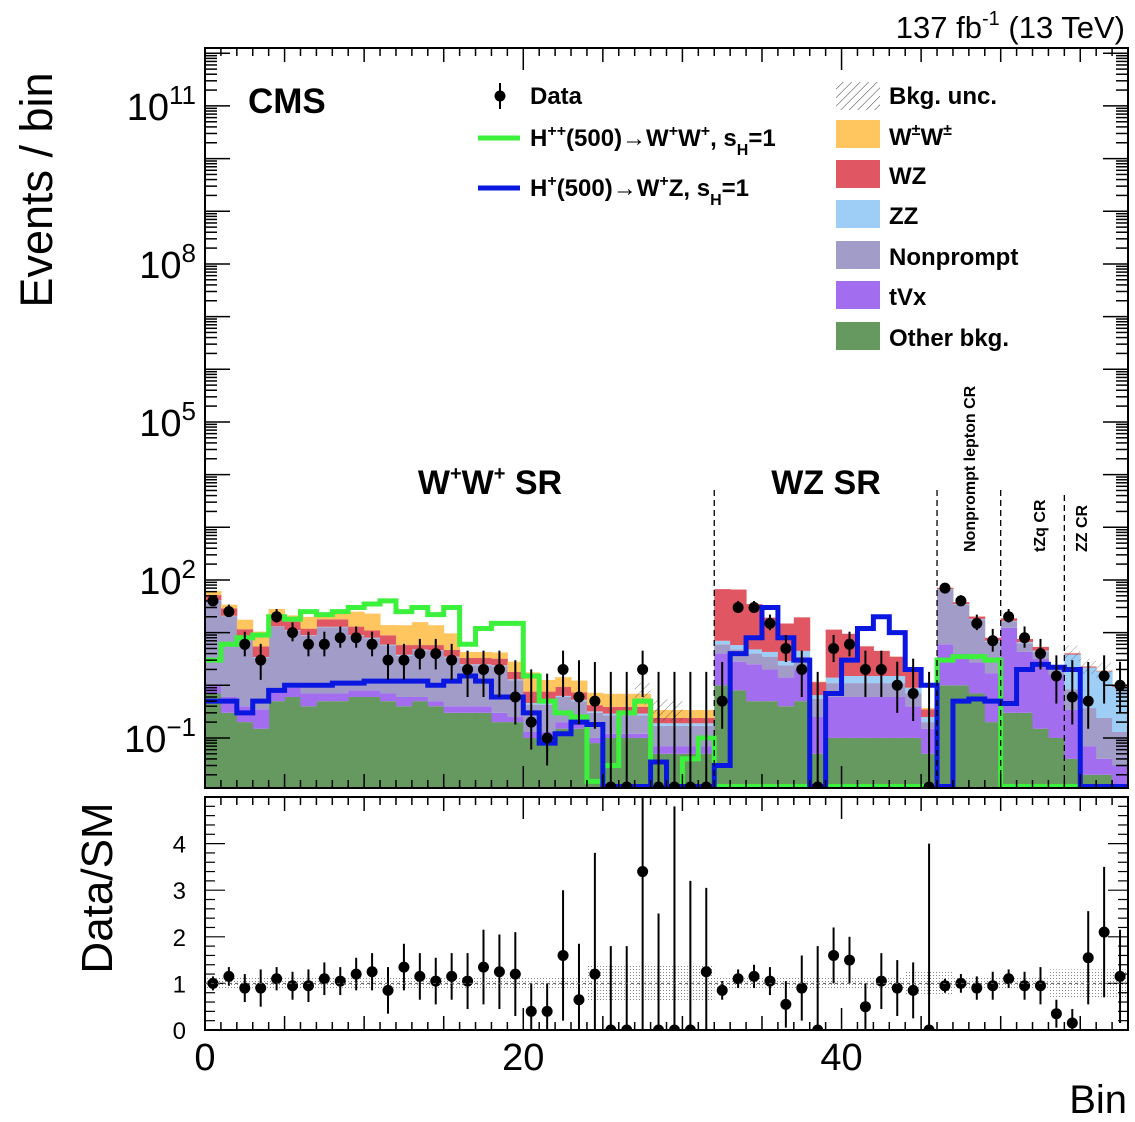 The width and height of the screenshot is (1135, 1122). What do you see at coordinates (490, 482) in the screenshot?
I see `region-label-wpwp-sr: W+W+ SR` at bounding box center [490, 482].